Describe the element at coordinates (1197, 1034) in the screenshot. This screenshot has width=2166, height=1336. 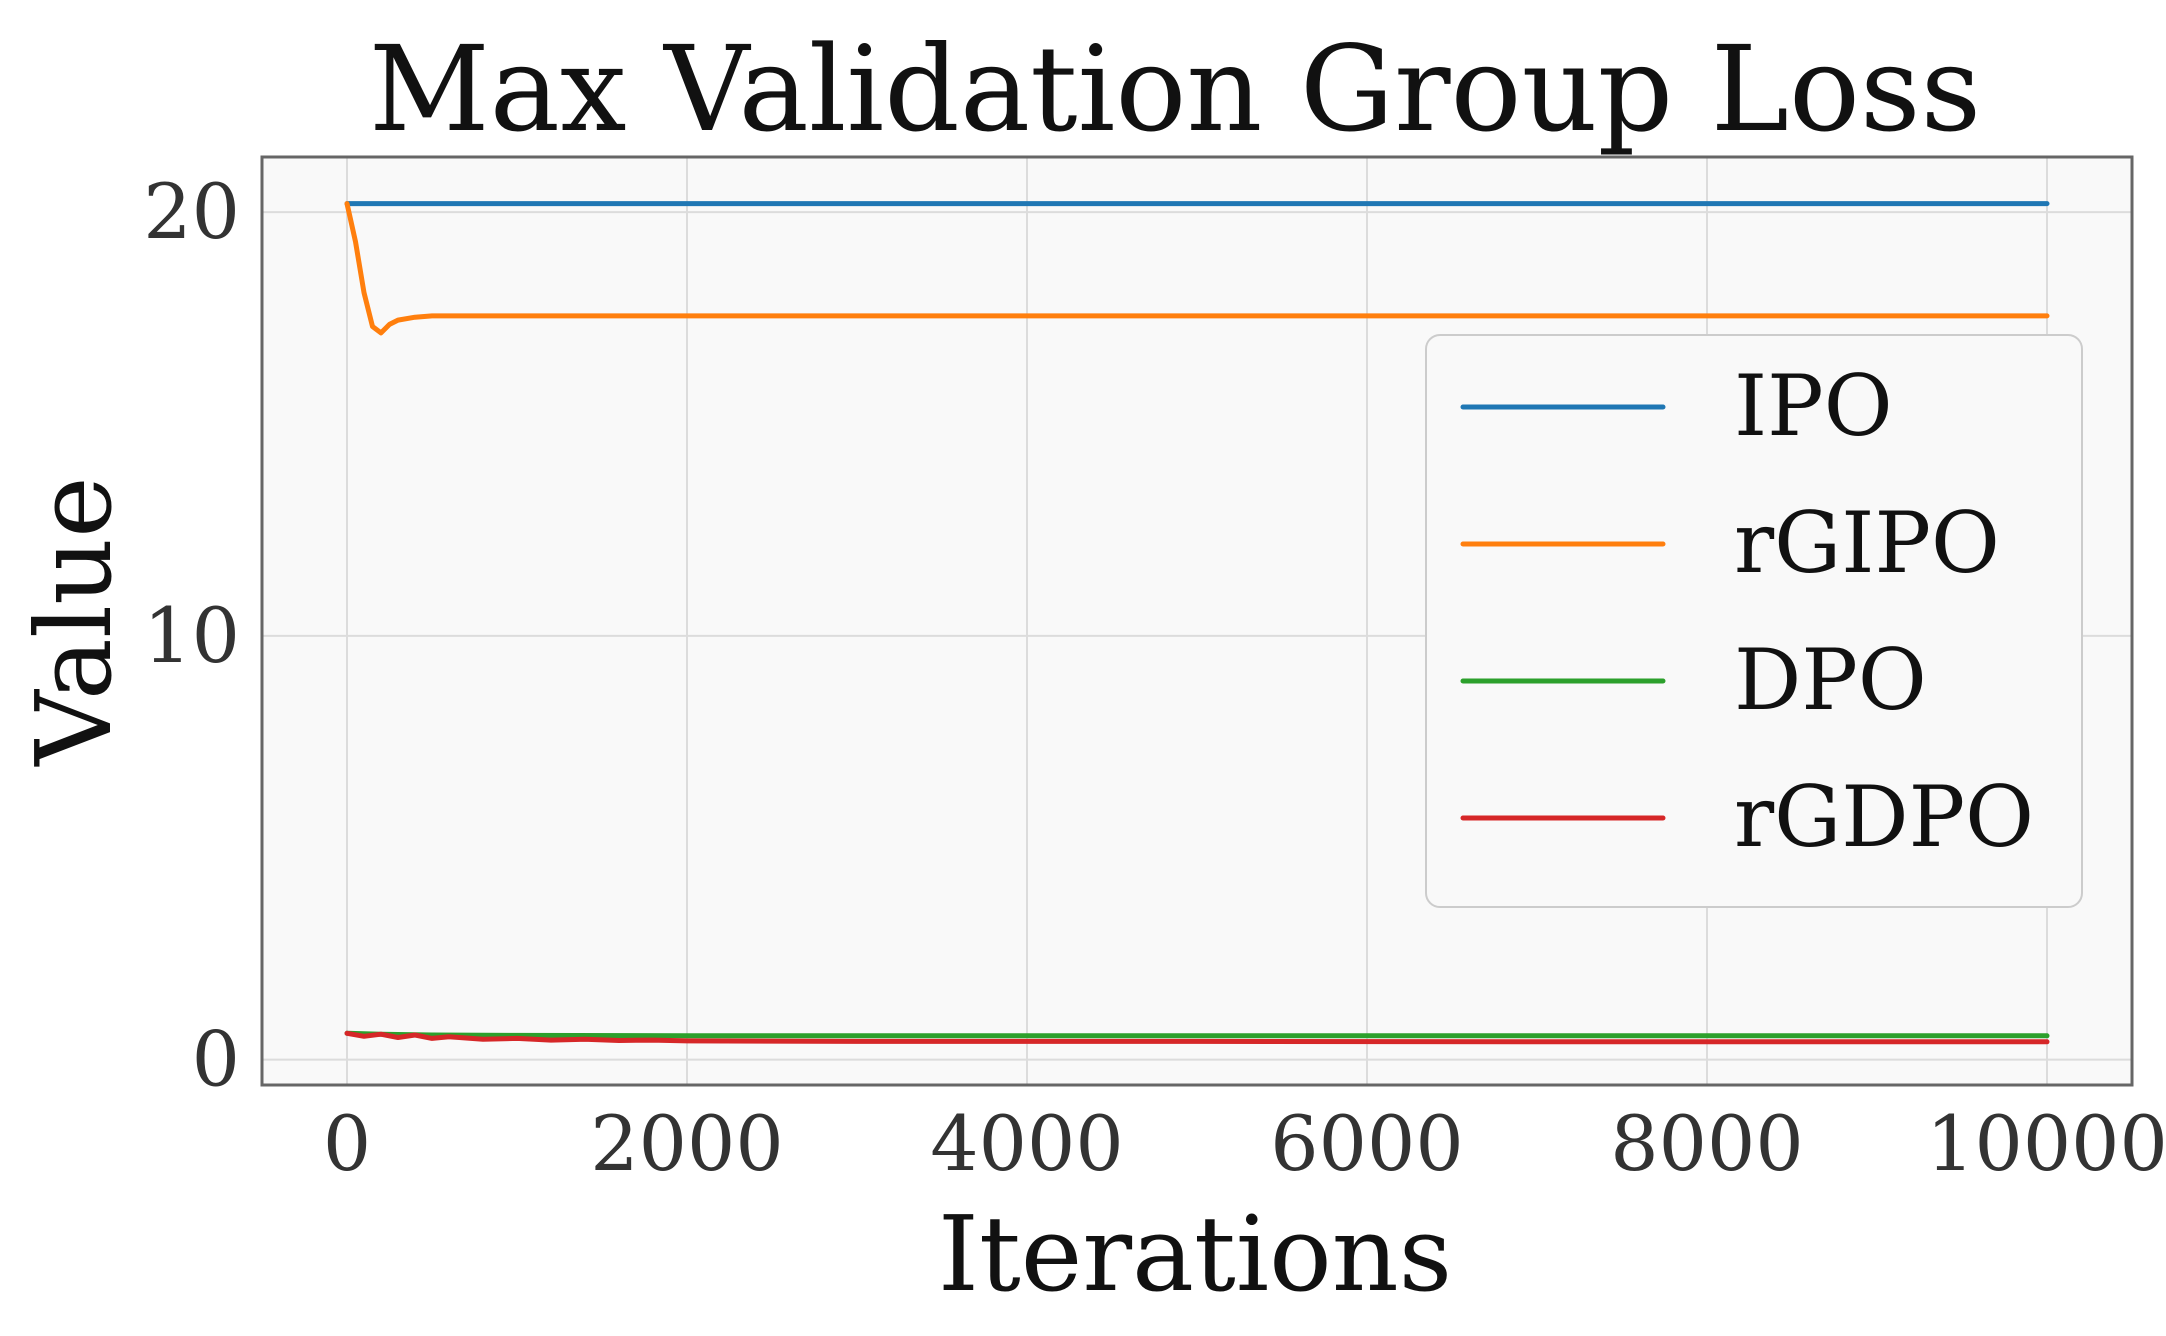
I see `series-line-dpo` at that location.